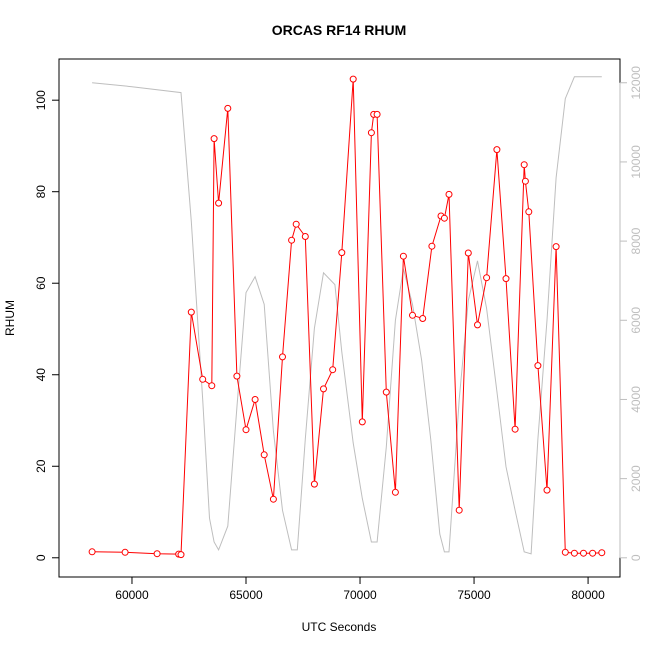 Image resolution: width=650 pixels, height=650 pixels. I want to click on y2-tick-label: 0, so click(636, 557).